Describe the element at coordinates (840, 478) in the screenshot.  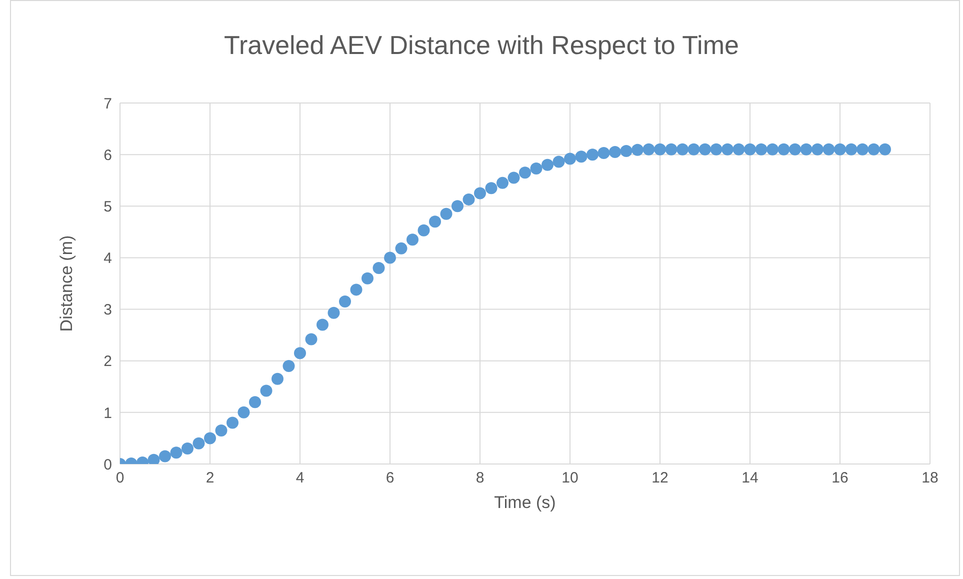
I see `x-tick-label: 16` at that location.